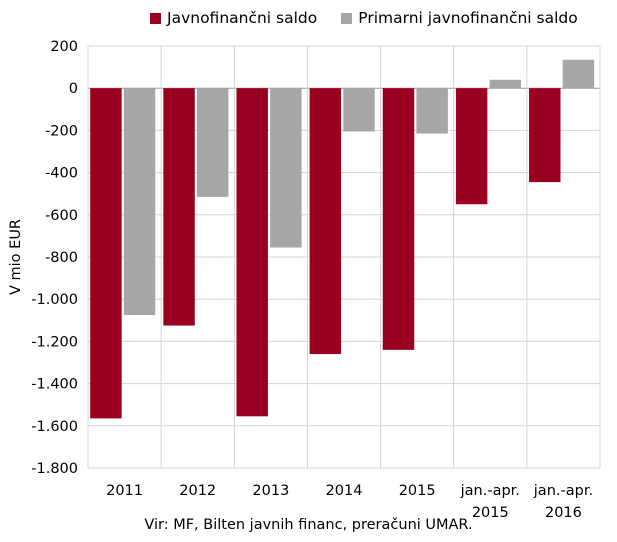  What do you see at coordinates (124, 491) in the screenshot?
I see `x-tick-label: 2011` at bounding box center [124, 491].